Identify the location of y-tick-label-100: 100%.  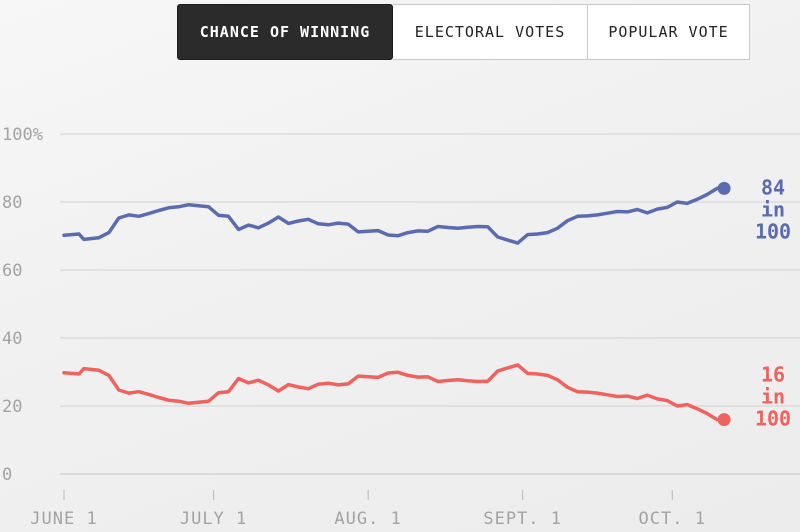
(22, 135).